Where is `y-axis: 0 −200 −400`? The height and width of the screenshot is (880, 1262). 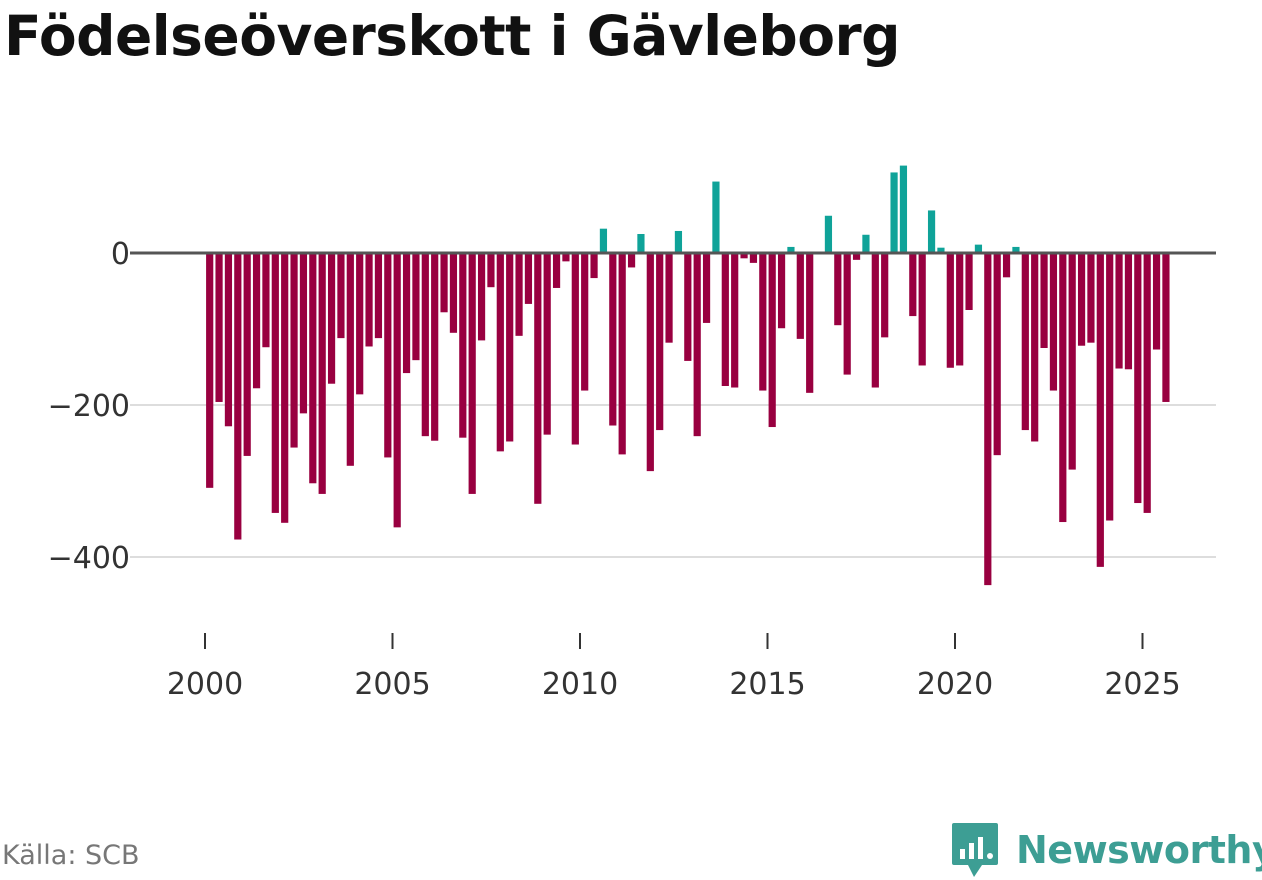
y-axis: 0 −200 −400 is located at coordinates (89, 406).